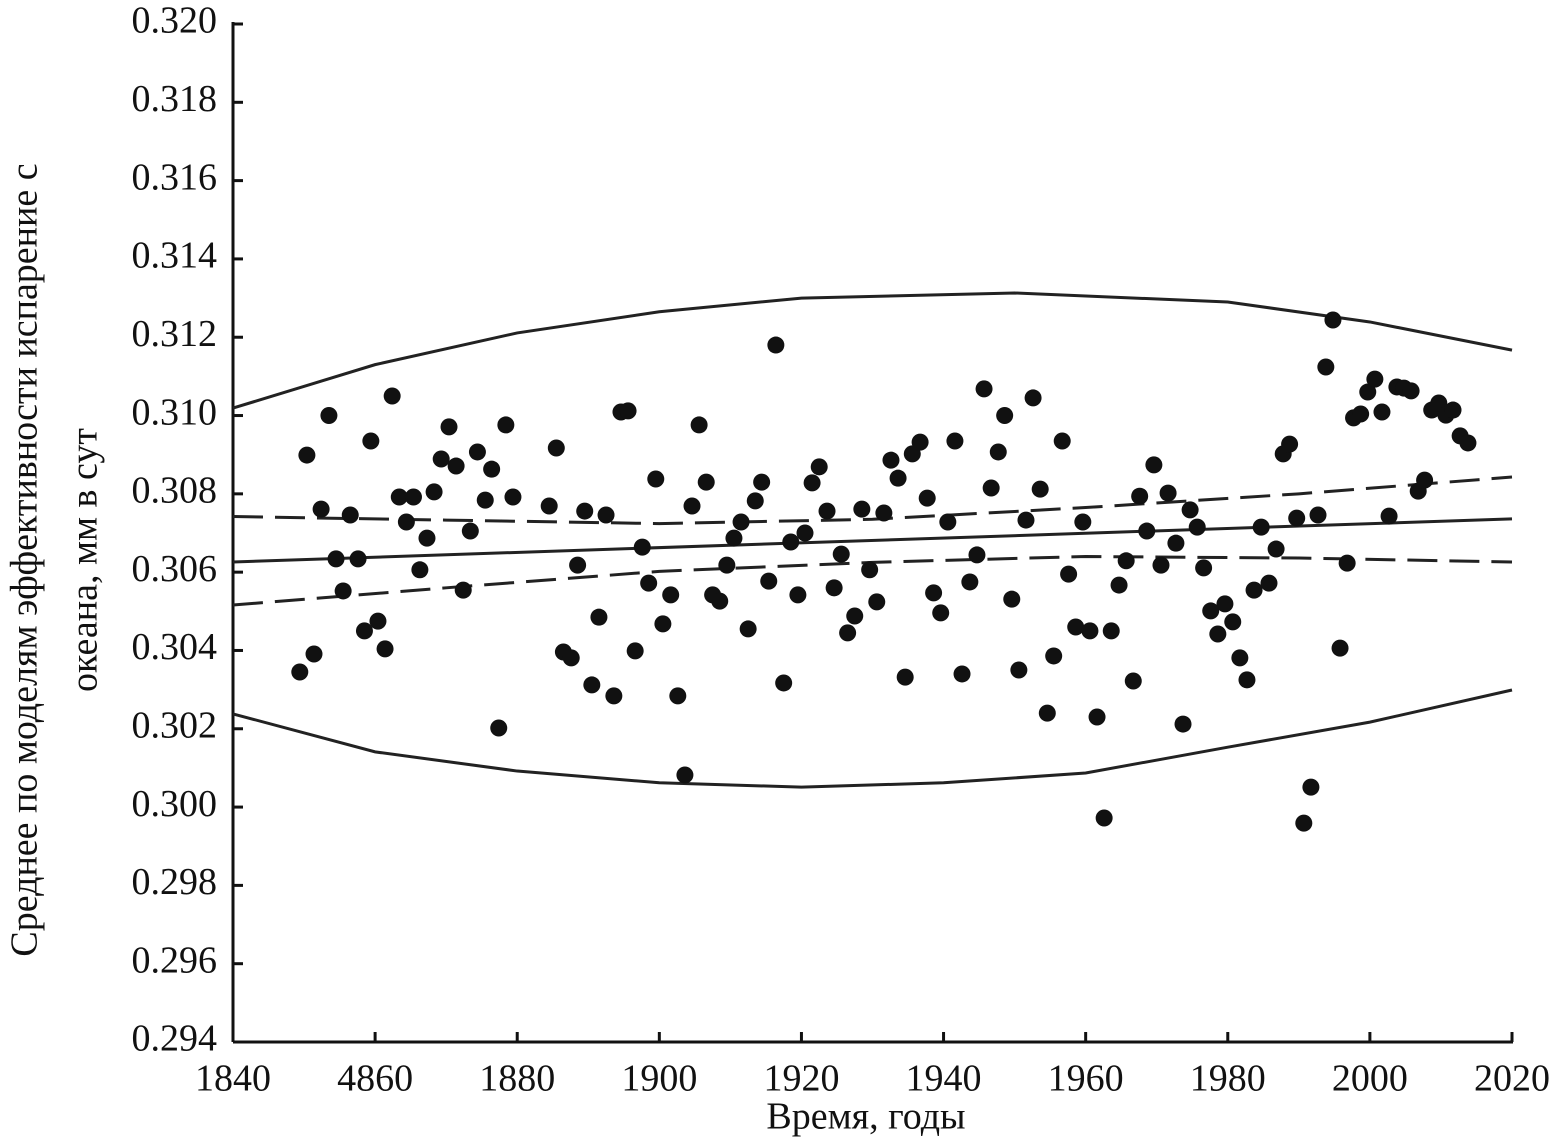 The height and width of the screenshot is (1147, 1554). I want to click on x-tick-label: 1940, so click(944, 1079).